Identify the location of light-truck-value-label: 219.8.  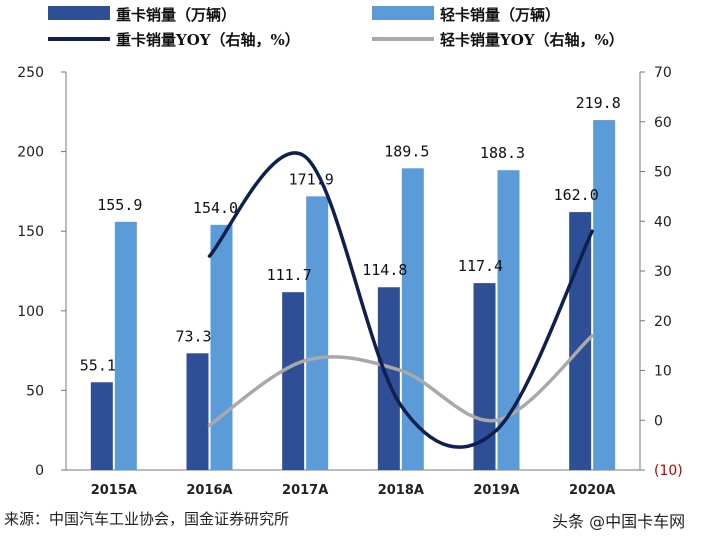
(598, 103).